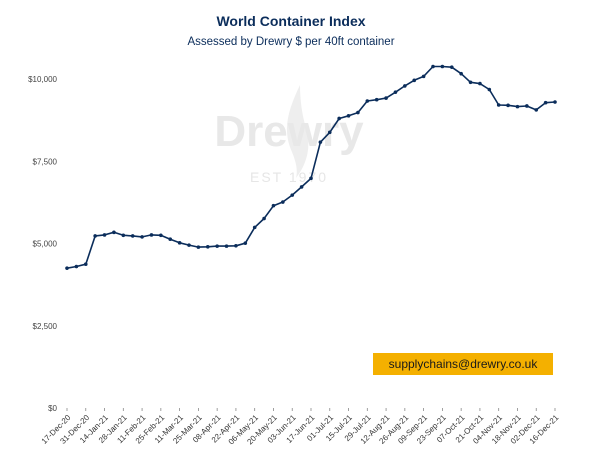 This screenshot has width=590, height=465. I want to click on y-tick-label: $10,000, so click(42, 79).